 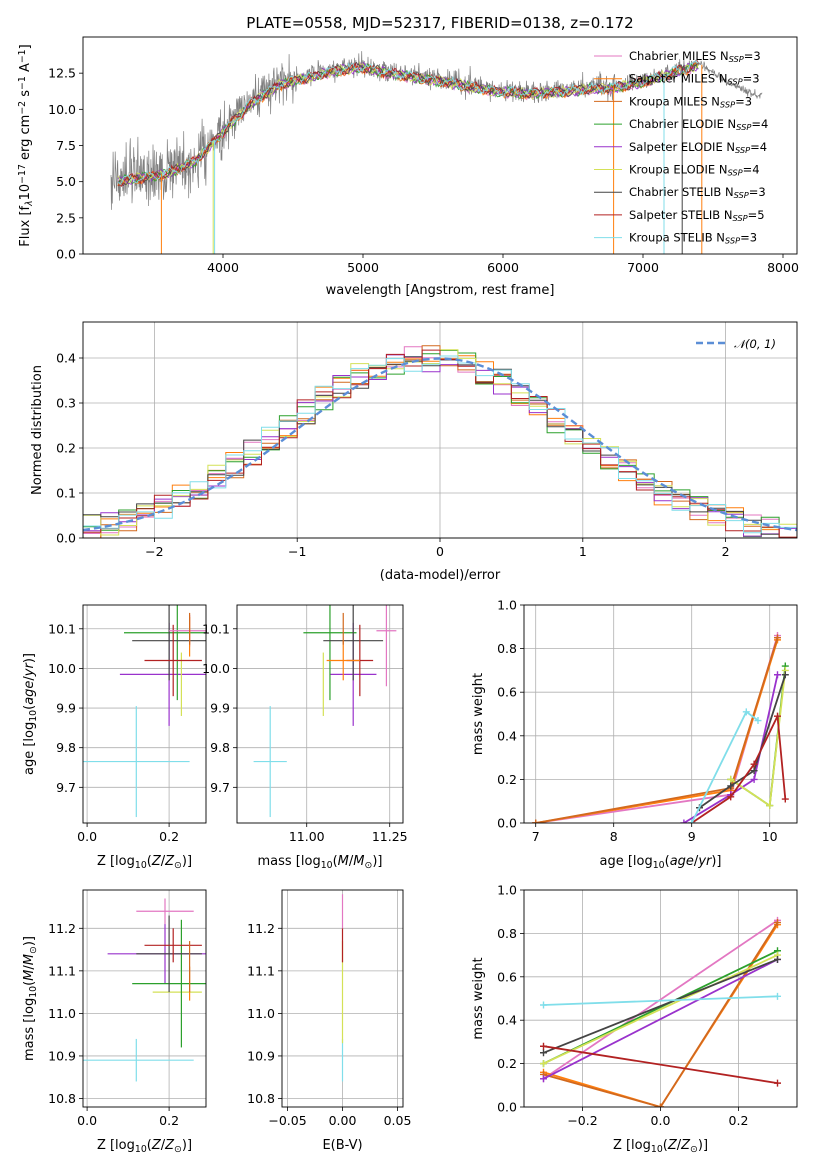 I want to click on x-tick-label: 8000, so click(x=783, y=267).